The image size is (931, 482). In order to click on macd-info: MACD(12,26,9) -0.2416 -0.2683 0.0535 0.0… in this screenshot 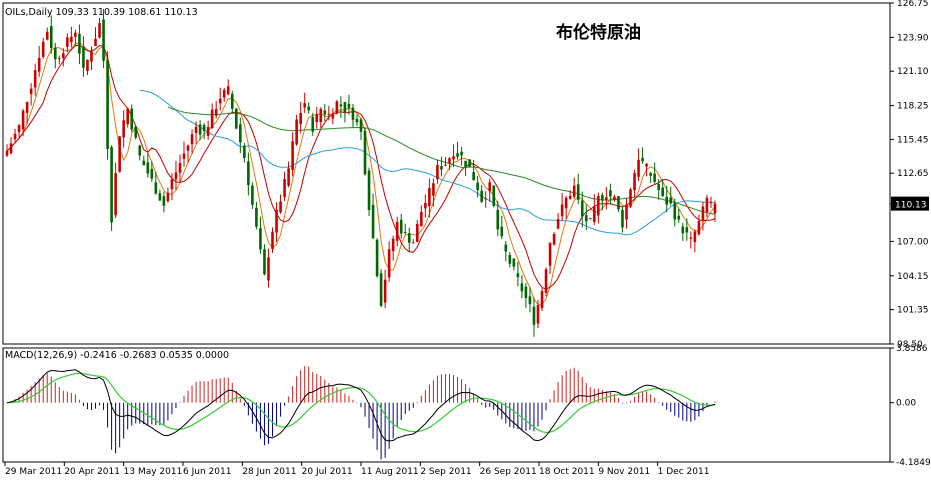, I will do `click(117, 355)`.